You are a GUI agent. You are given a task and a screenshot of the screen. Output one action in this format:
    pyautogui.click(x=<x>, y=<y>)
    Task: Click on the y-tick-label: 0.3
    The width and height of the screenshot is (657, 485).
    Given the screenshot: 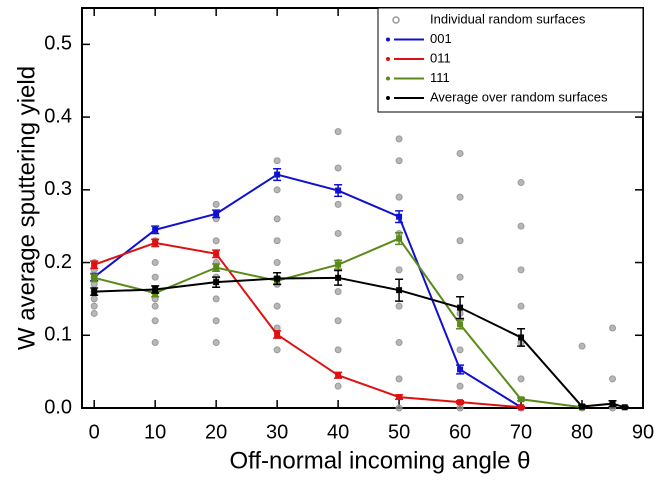 What is the action you would take?
    pyautogui.click(x=58, y=189)
    